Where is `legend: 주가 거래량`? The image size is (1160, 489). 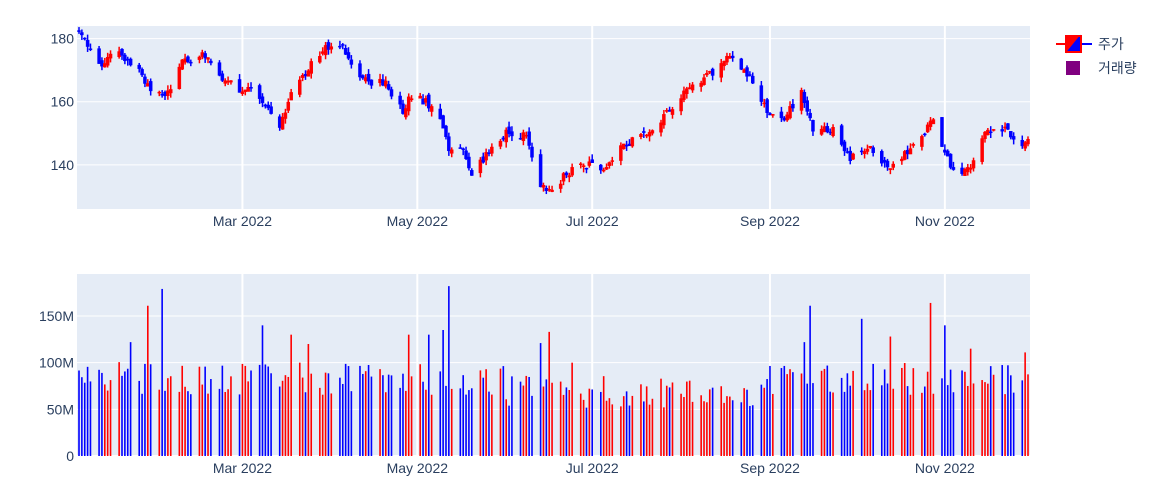
legend: 주가 거래량 is located at coordinates (1096, 55).